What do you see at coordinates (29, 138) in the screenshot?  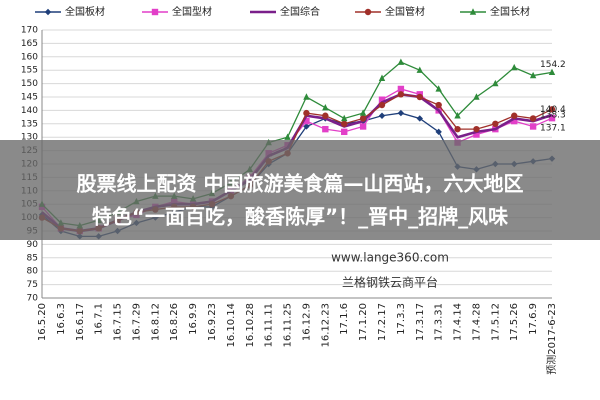 I see `y-tick-label: 130` at bounding box center [29, 138].